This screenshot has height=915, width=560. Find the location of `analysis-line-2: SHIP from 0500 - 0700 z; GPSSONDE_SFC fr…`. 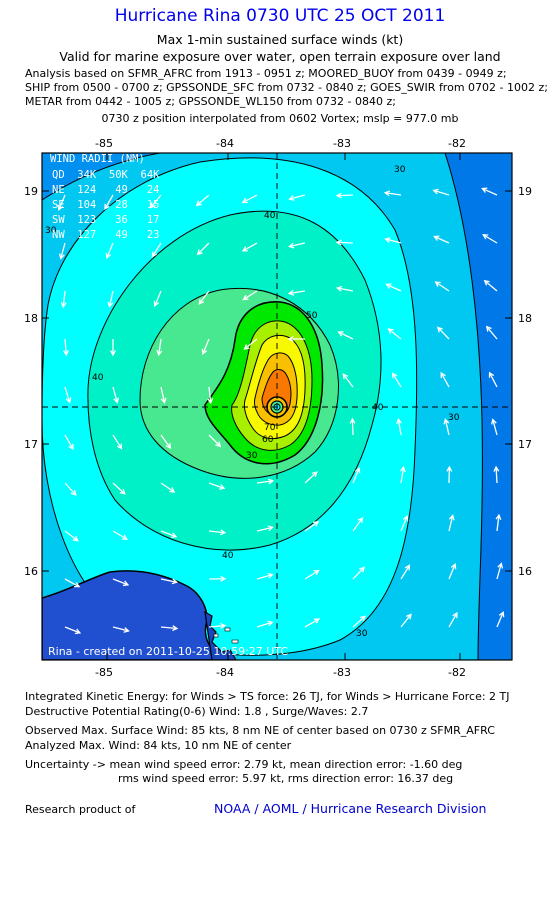

analysis-line-2: SHIP from 0500 - 0700 z; GPSSONDE_SFC fr… is located at coordinates (286, 87).